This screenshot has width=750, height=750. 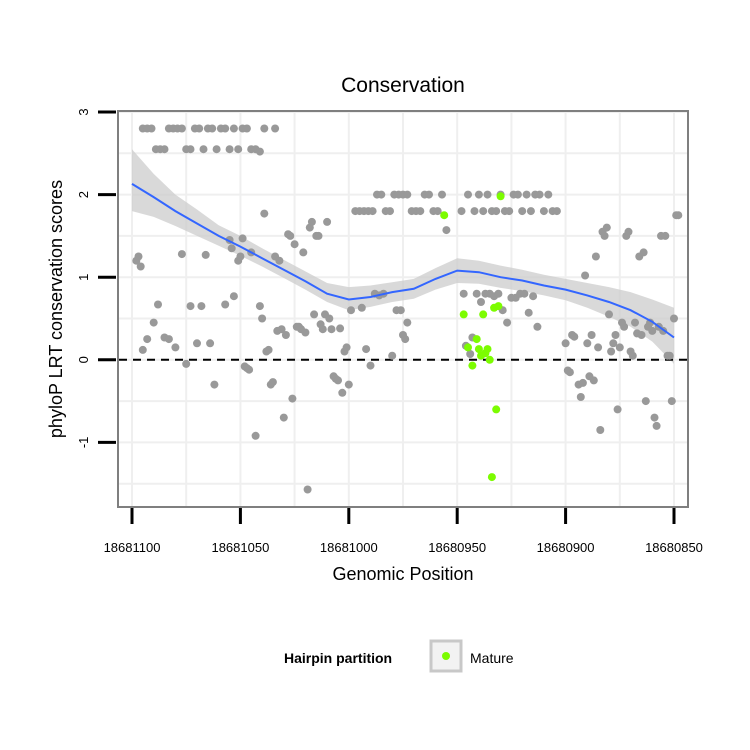 What do you see at coordinates (457, 547) in the screenshot?
I see `x-tick-label: 18680950` at bounding box center [457, 547].